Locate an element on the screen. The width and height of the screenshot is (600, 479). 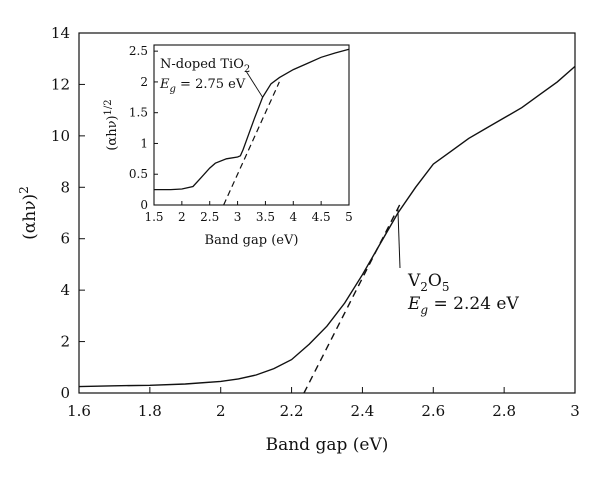
main-annotation-compound-part: 5 is located at coordinates (446, 287).